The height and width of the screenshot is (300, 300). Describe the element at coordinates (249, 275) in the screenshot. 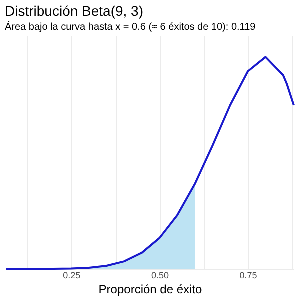

I see `x-tick-label: 0.75` at that location.